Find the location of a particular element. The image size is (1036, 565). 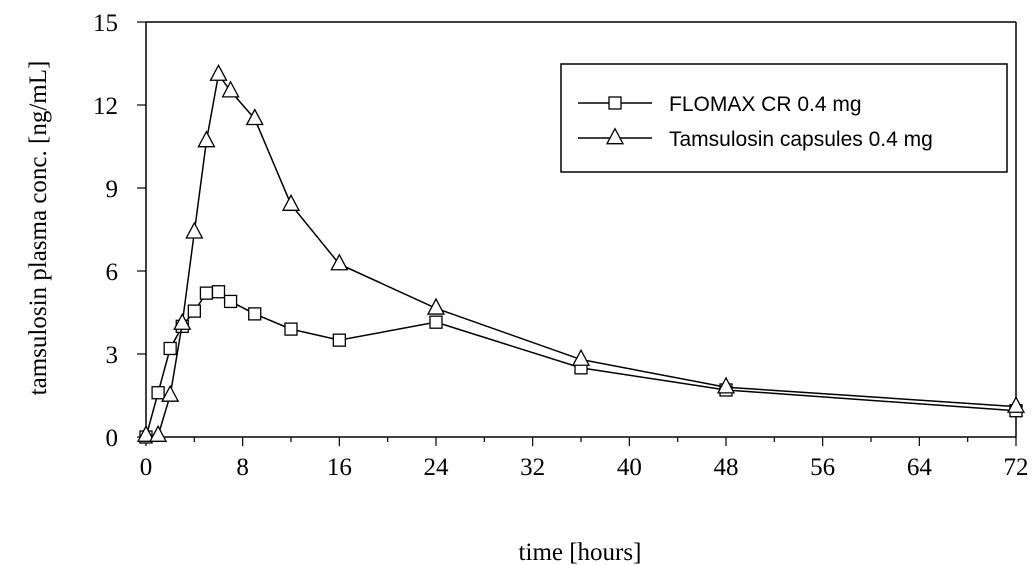

y-tick-label: 9 is located at coordinates (112, 189).